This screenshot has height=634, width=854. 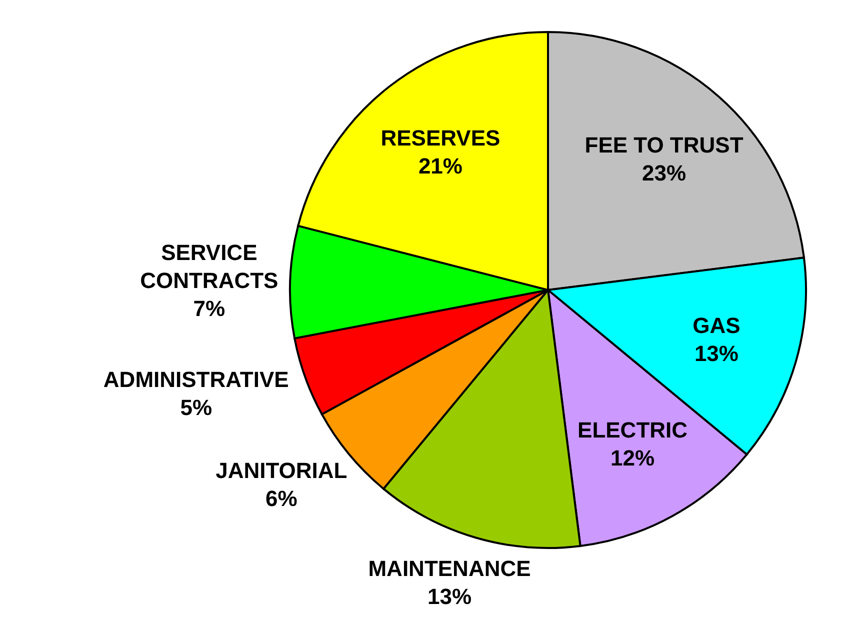 I want to click on slice-label: GAS, so click(x=716, y=325).